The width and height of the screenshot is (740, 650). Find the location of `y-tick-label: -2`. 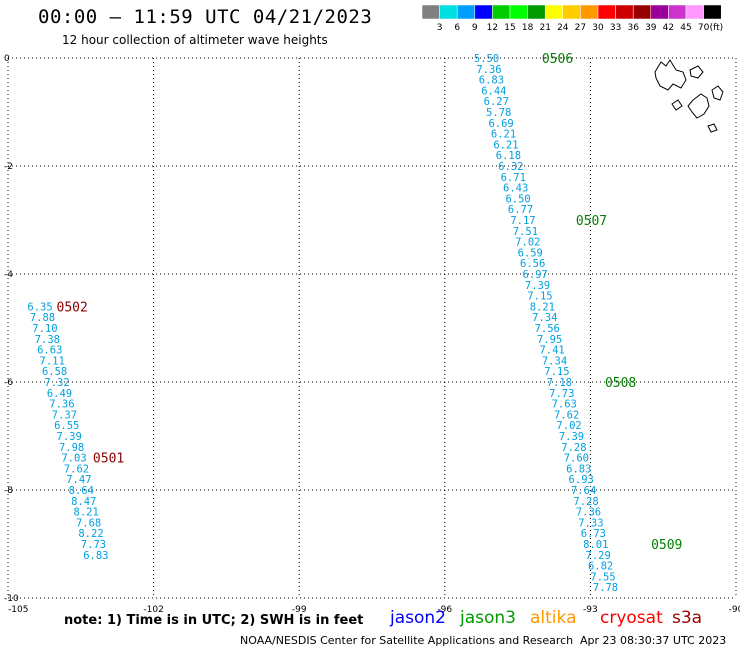

y-tick-label: -2 is located at coordinates (8, 167).